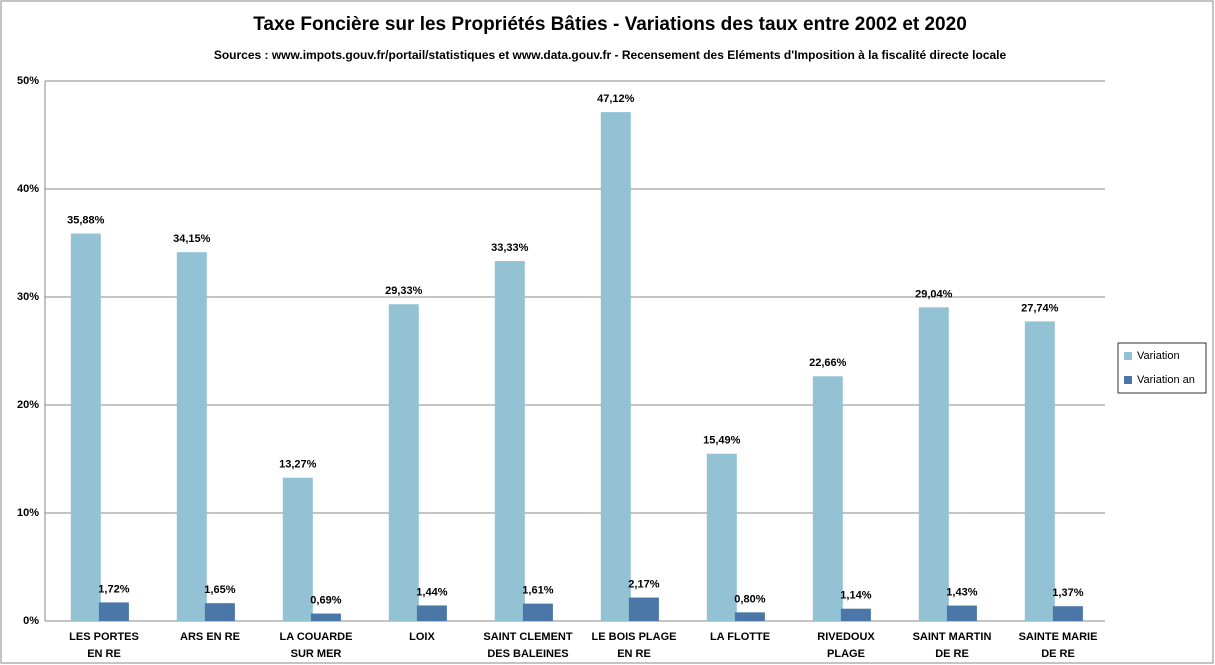 This screenshot has height=665, width=1215. Describe the element at coordinates (86, 220) in the screenshot. I see `value-label: 35,88%` at that location.